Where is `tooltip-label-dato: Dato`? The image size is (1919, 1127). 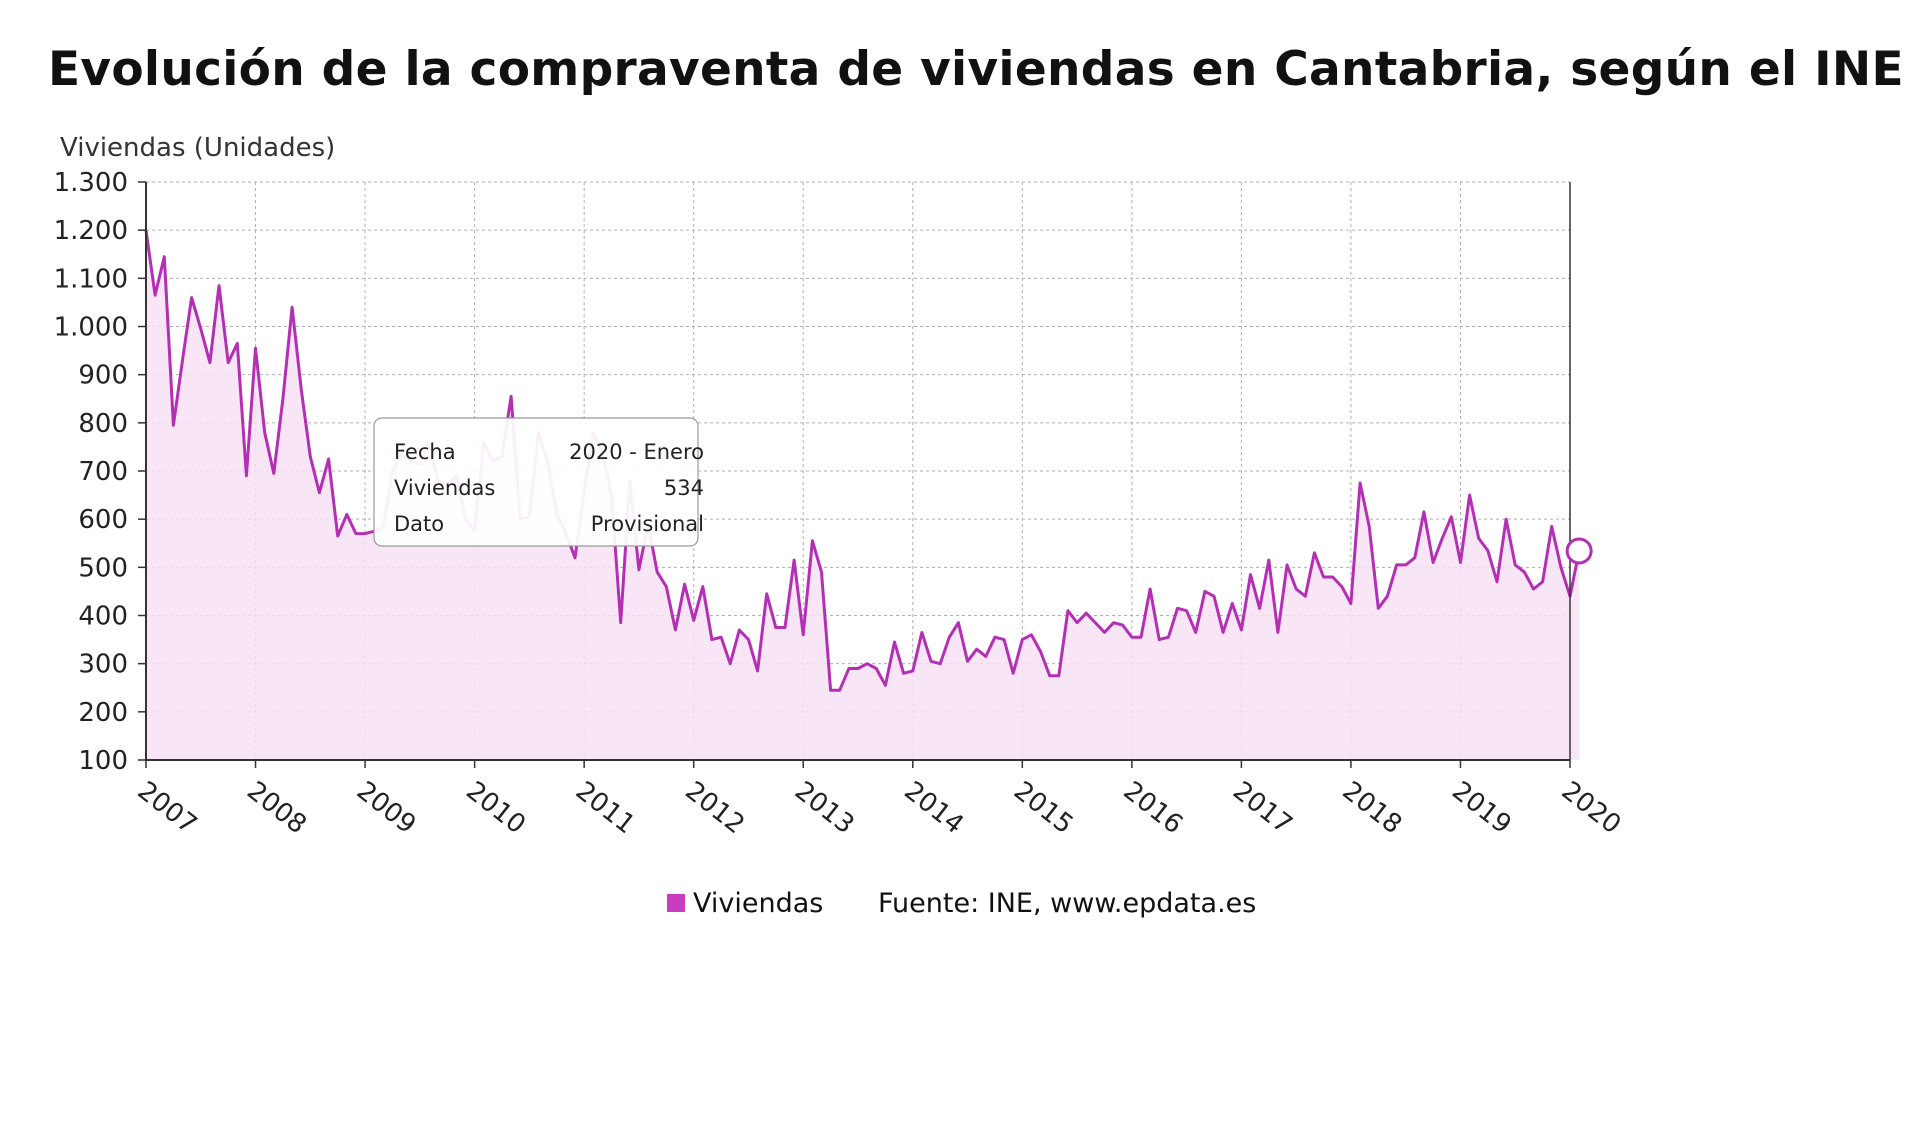 tooltip-label-dato: Dato is located at coordinates (419, 524).